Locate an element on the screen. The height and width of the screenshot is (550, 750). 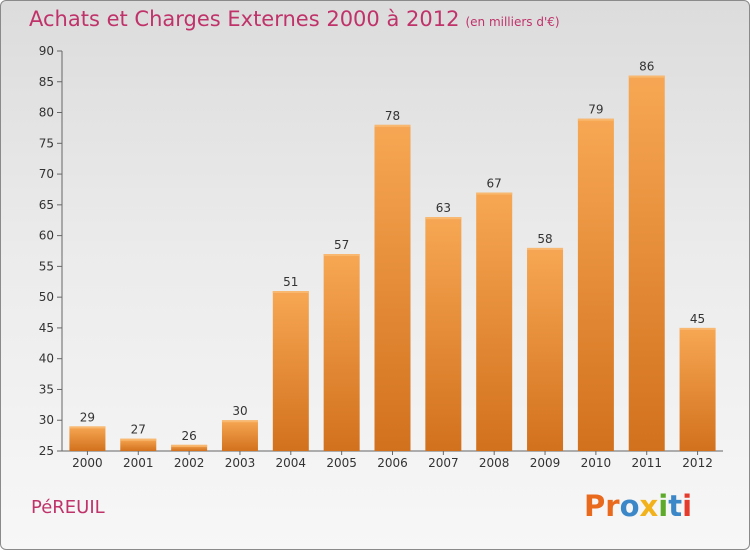
x-tick-label-2003: 2003 is located at coordinates (240, 463).